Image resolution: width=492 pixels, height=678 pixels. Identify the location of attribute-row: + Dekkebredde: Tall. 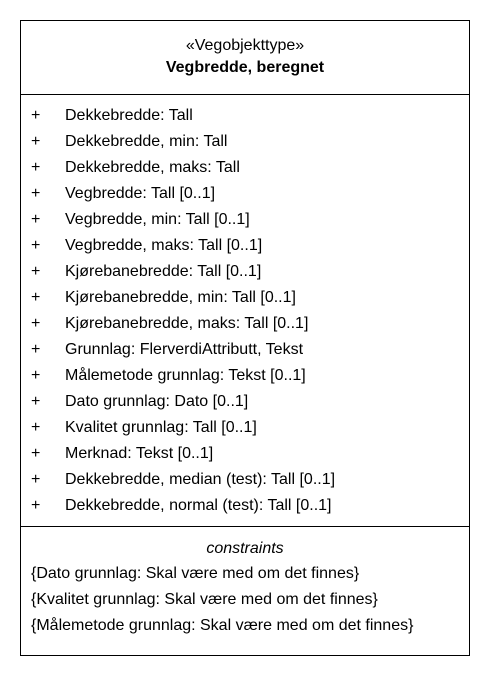
(245, 116).